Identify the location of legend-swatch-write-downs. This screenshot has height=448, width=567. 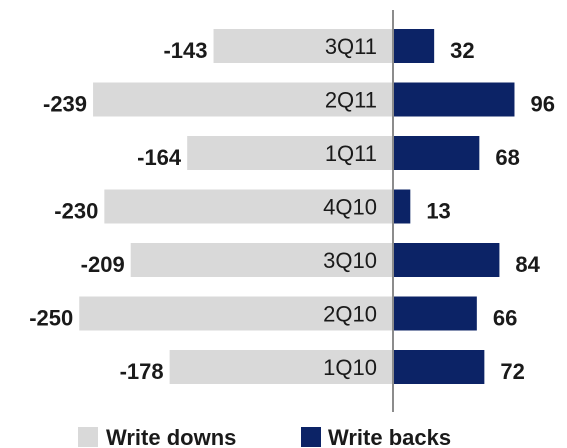
(88, 437).